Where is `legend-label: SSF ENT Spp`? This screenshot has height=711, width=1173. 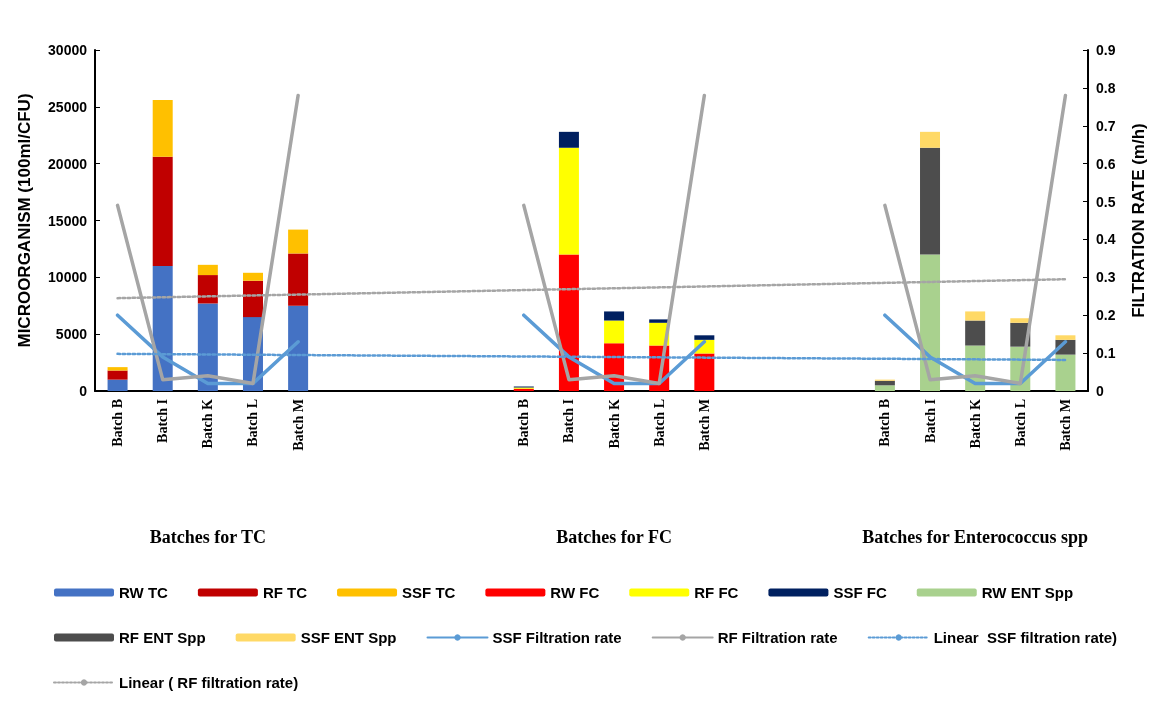 legend-label: SSF ENT Spp is located at coordinates (348, 637).